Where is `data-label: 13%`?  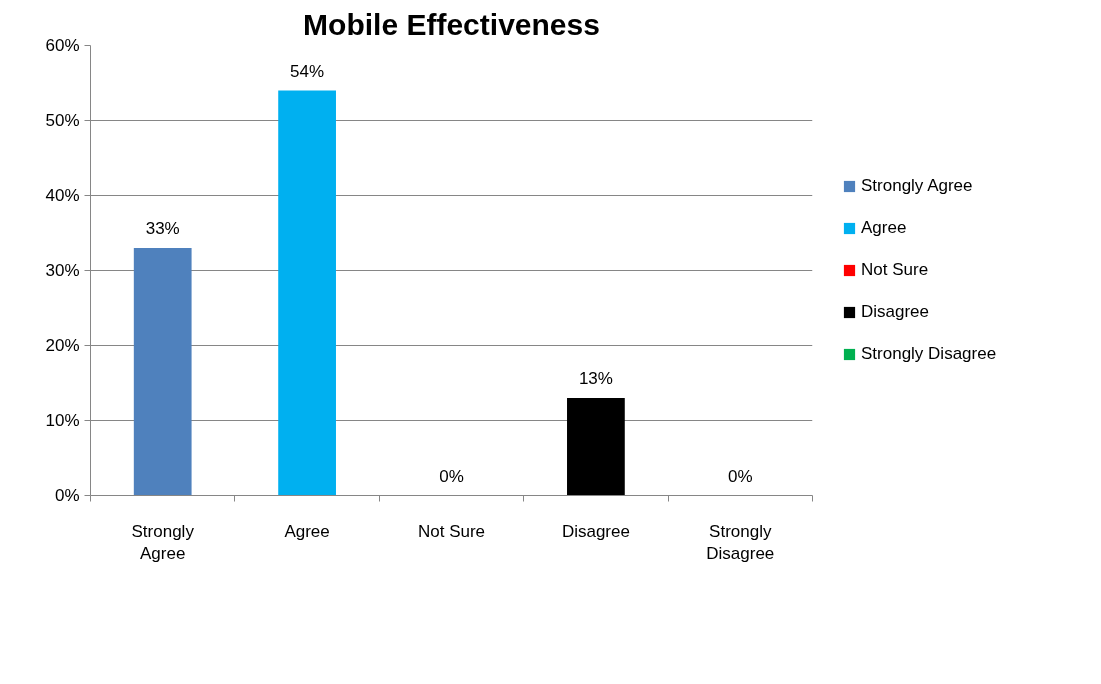
data-label: 13% is located at coordinates (595, 378).